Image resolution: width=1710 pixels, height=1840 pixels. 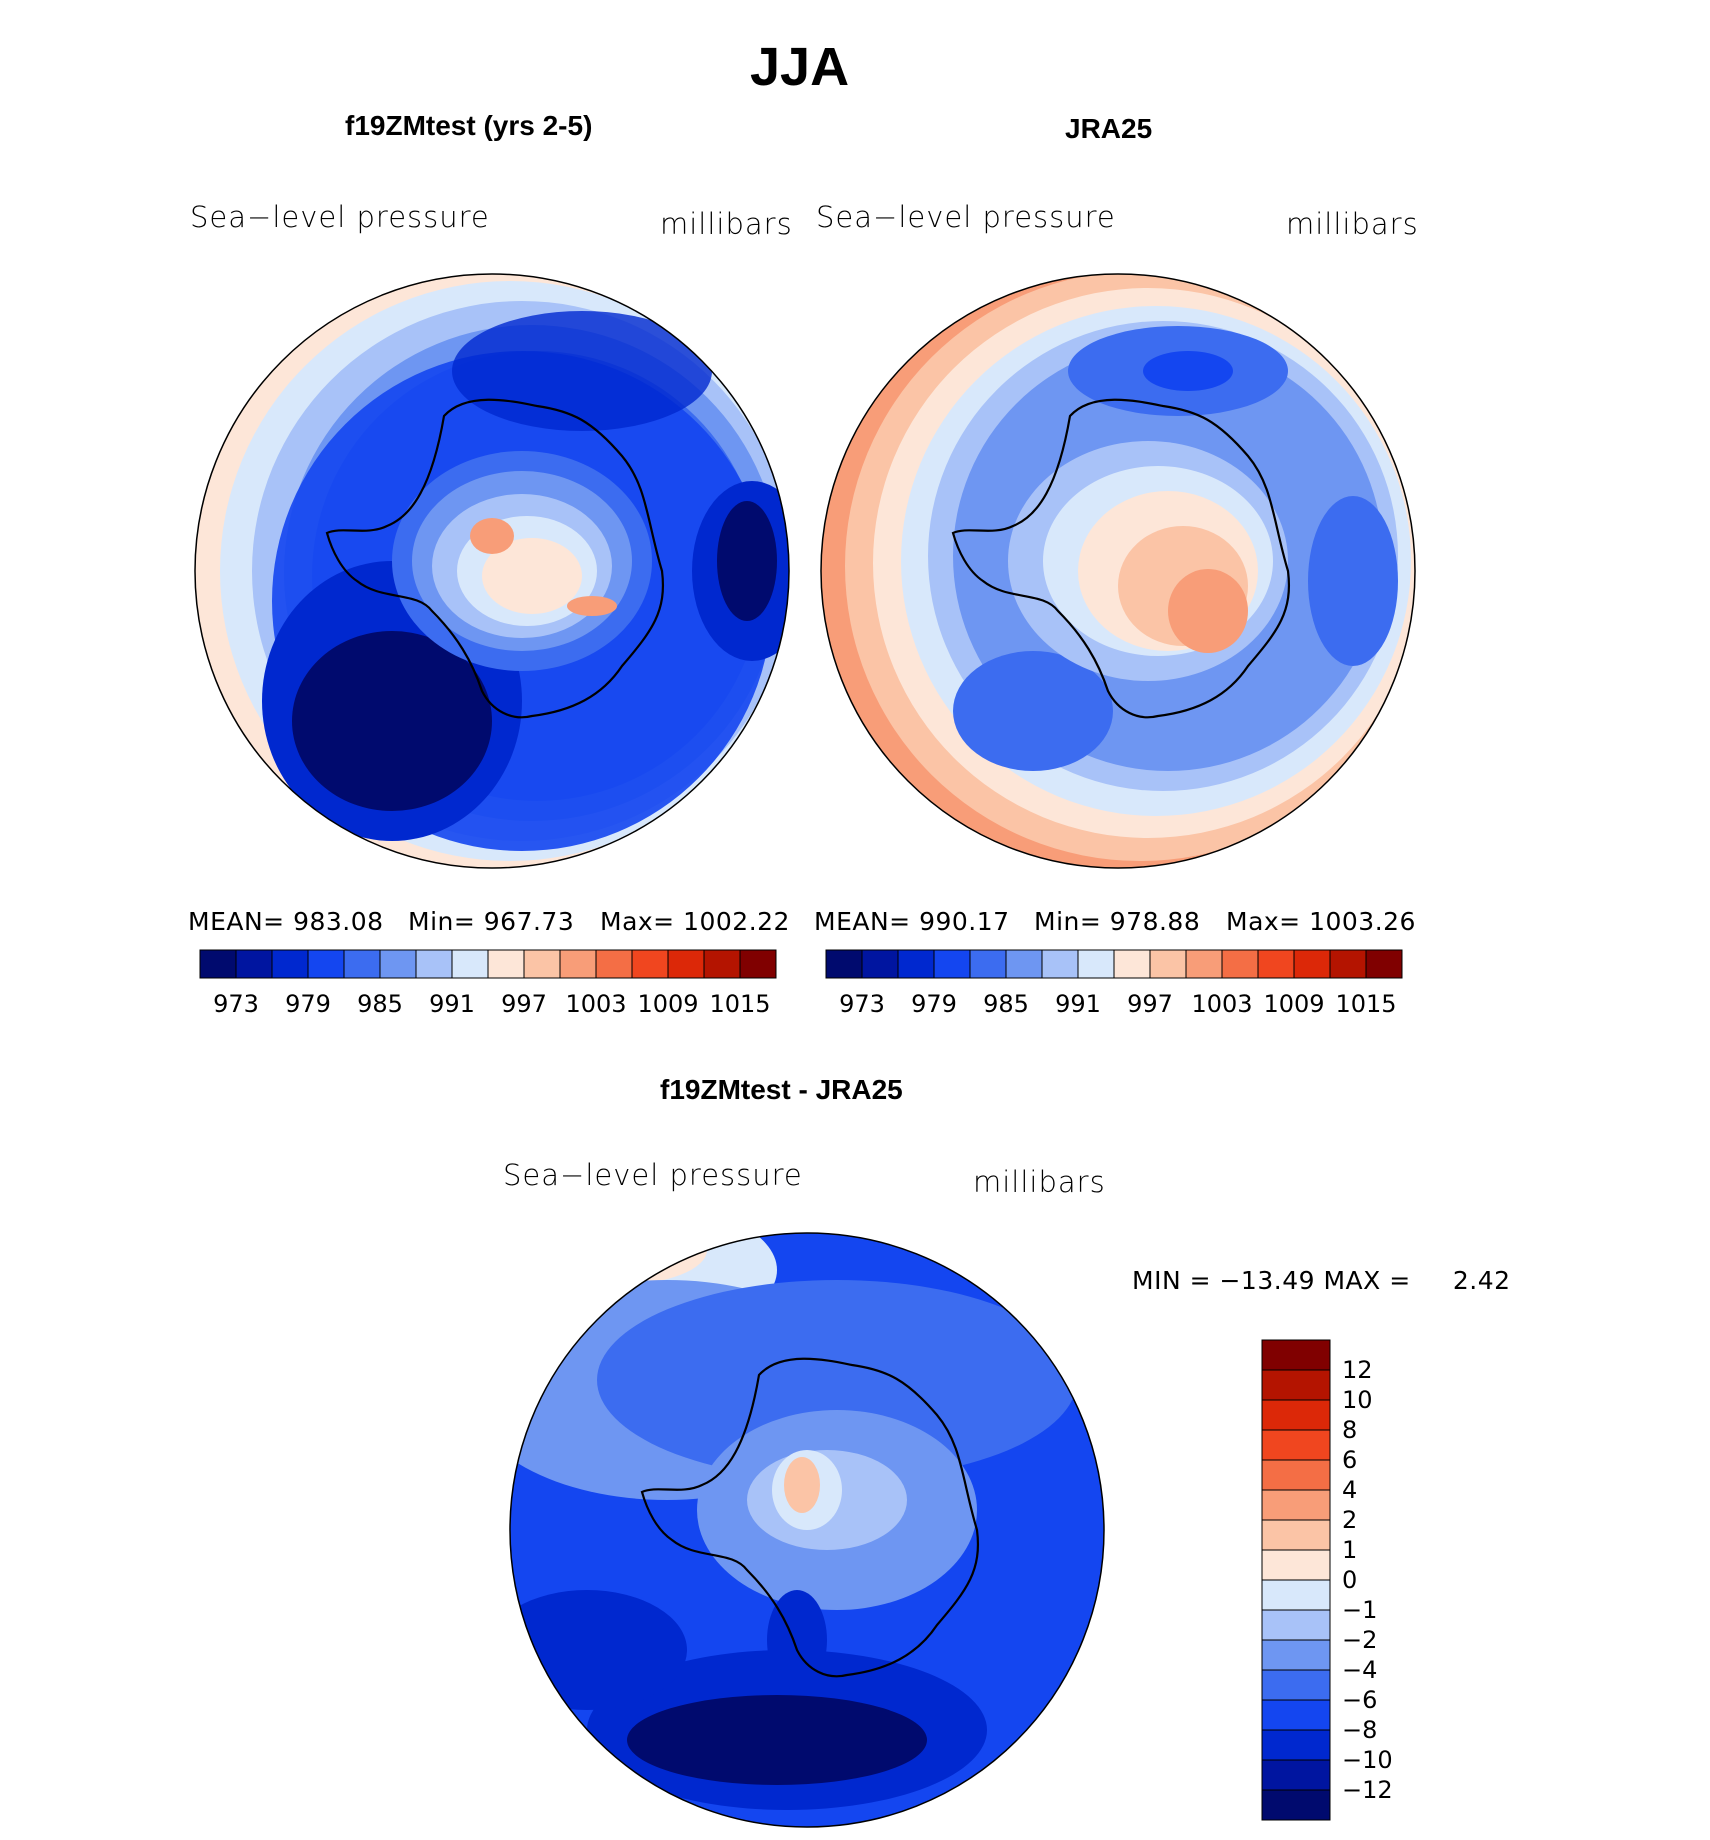 What do you see at coordinates (1117, 921) in the screenshot?
I see `panel2-min: Min= 978.88` at bounding box center [1117, 921].